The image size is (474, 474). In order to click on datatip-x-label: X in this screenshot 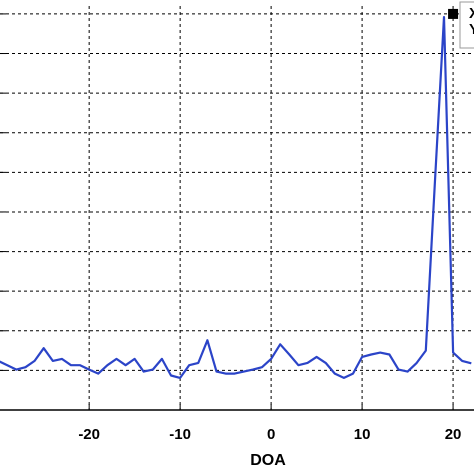, I will do `click(471, 13)`.